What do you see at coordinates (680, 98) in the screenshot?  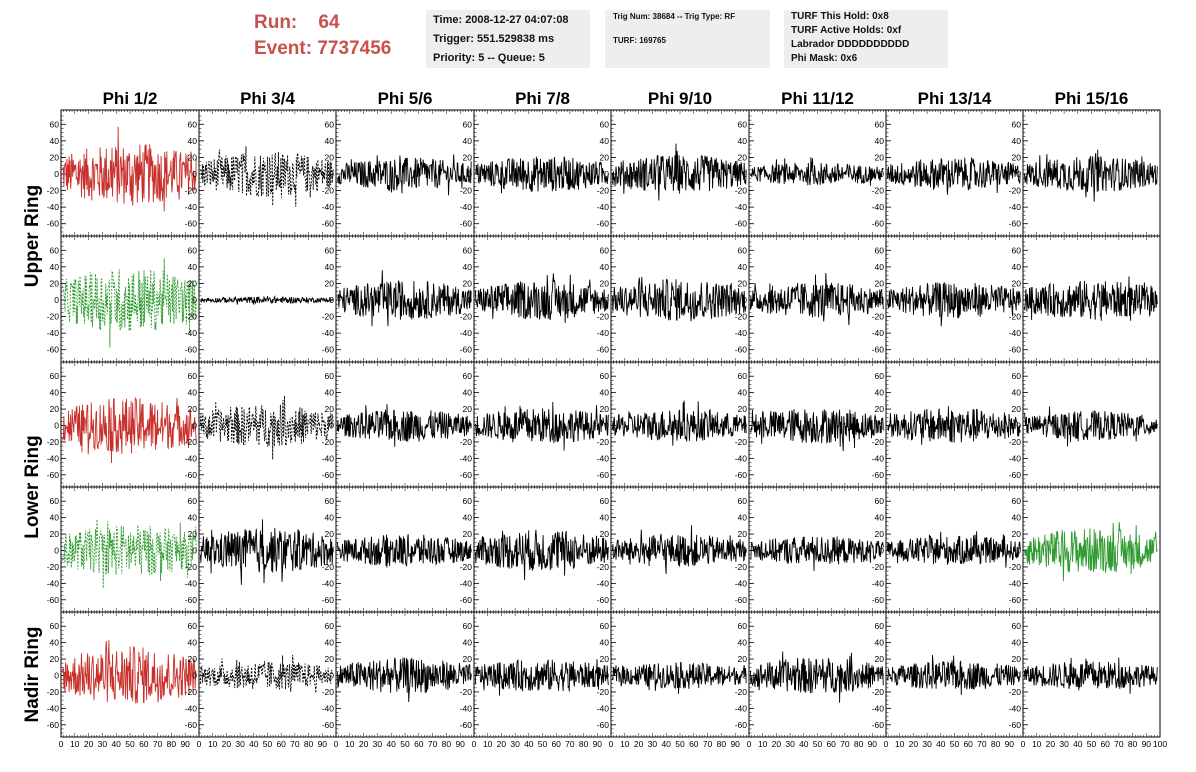 I see `column-title: Phi 9/10` at bounding box center [680, 98].